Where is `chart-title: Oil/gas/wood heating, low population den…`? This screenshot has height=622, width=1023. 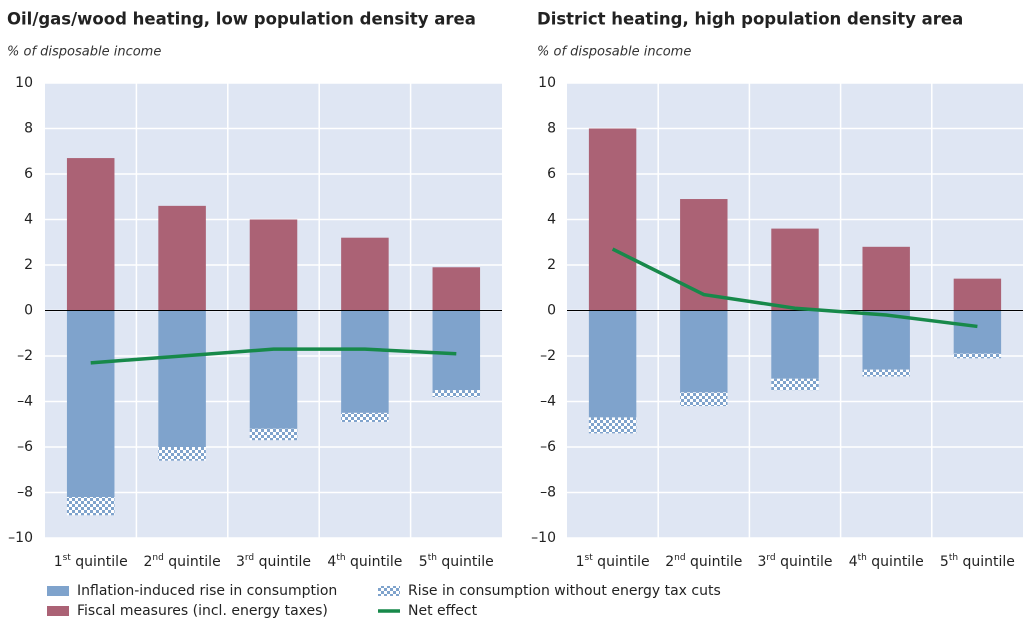
chart-title: Oil/gas/wood heating, low population den… is located at coordinates (241, 19).